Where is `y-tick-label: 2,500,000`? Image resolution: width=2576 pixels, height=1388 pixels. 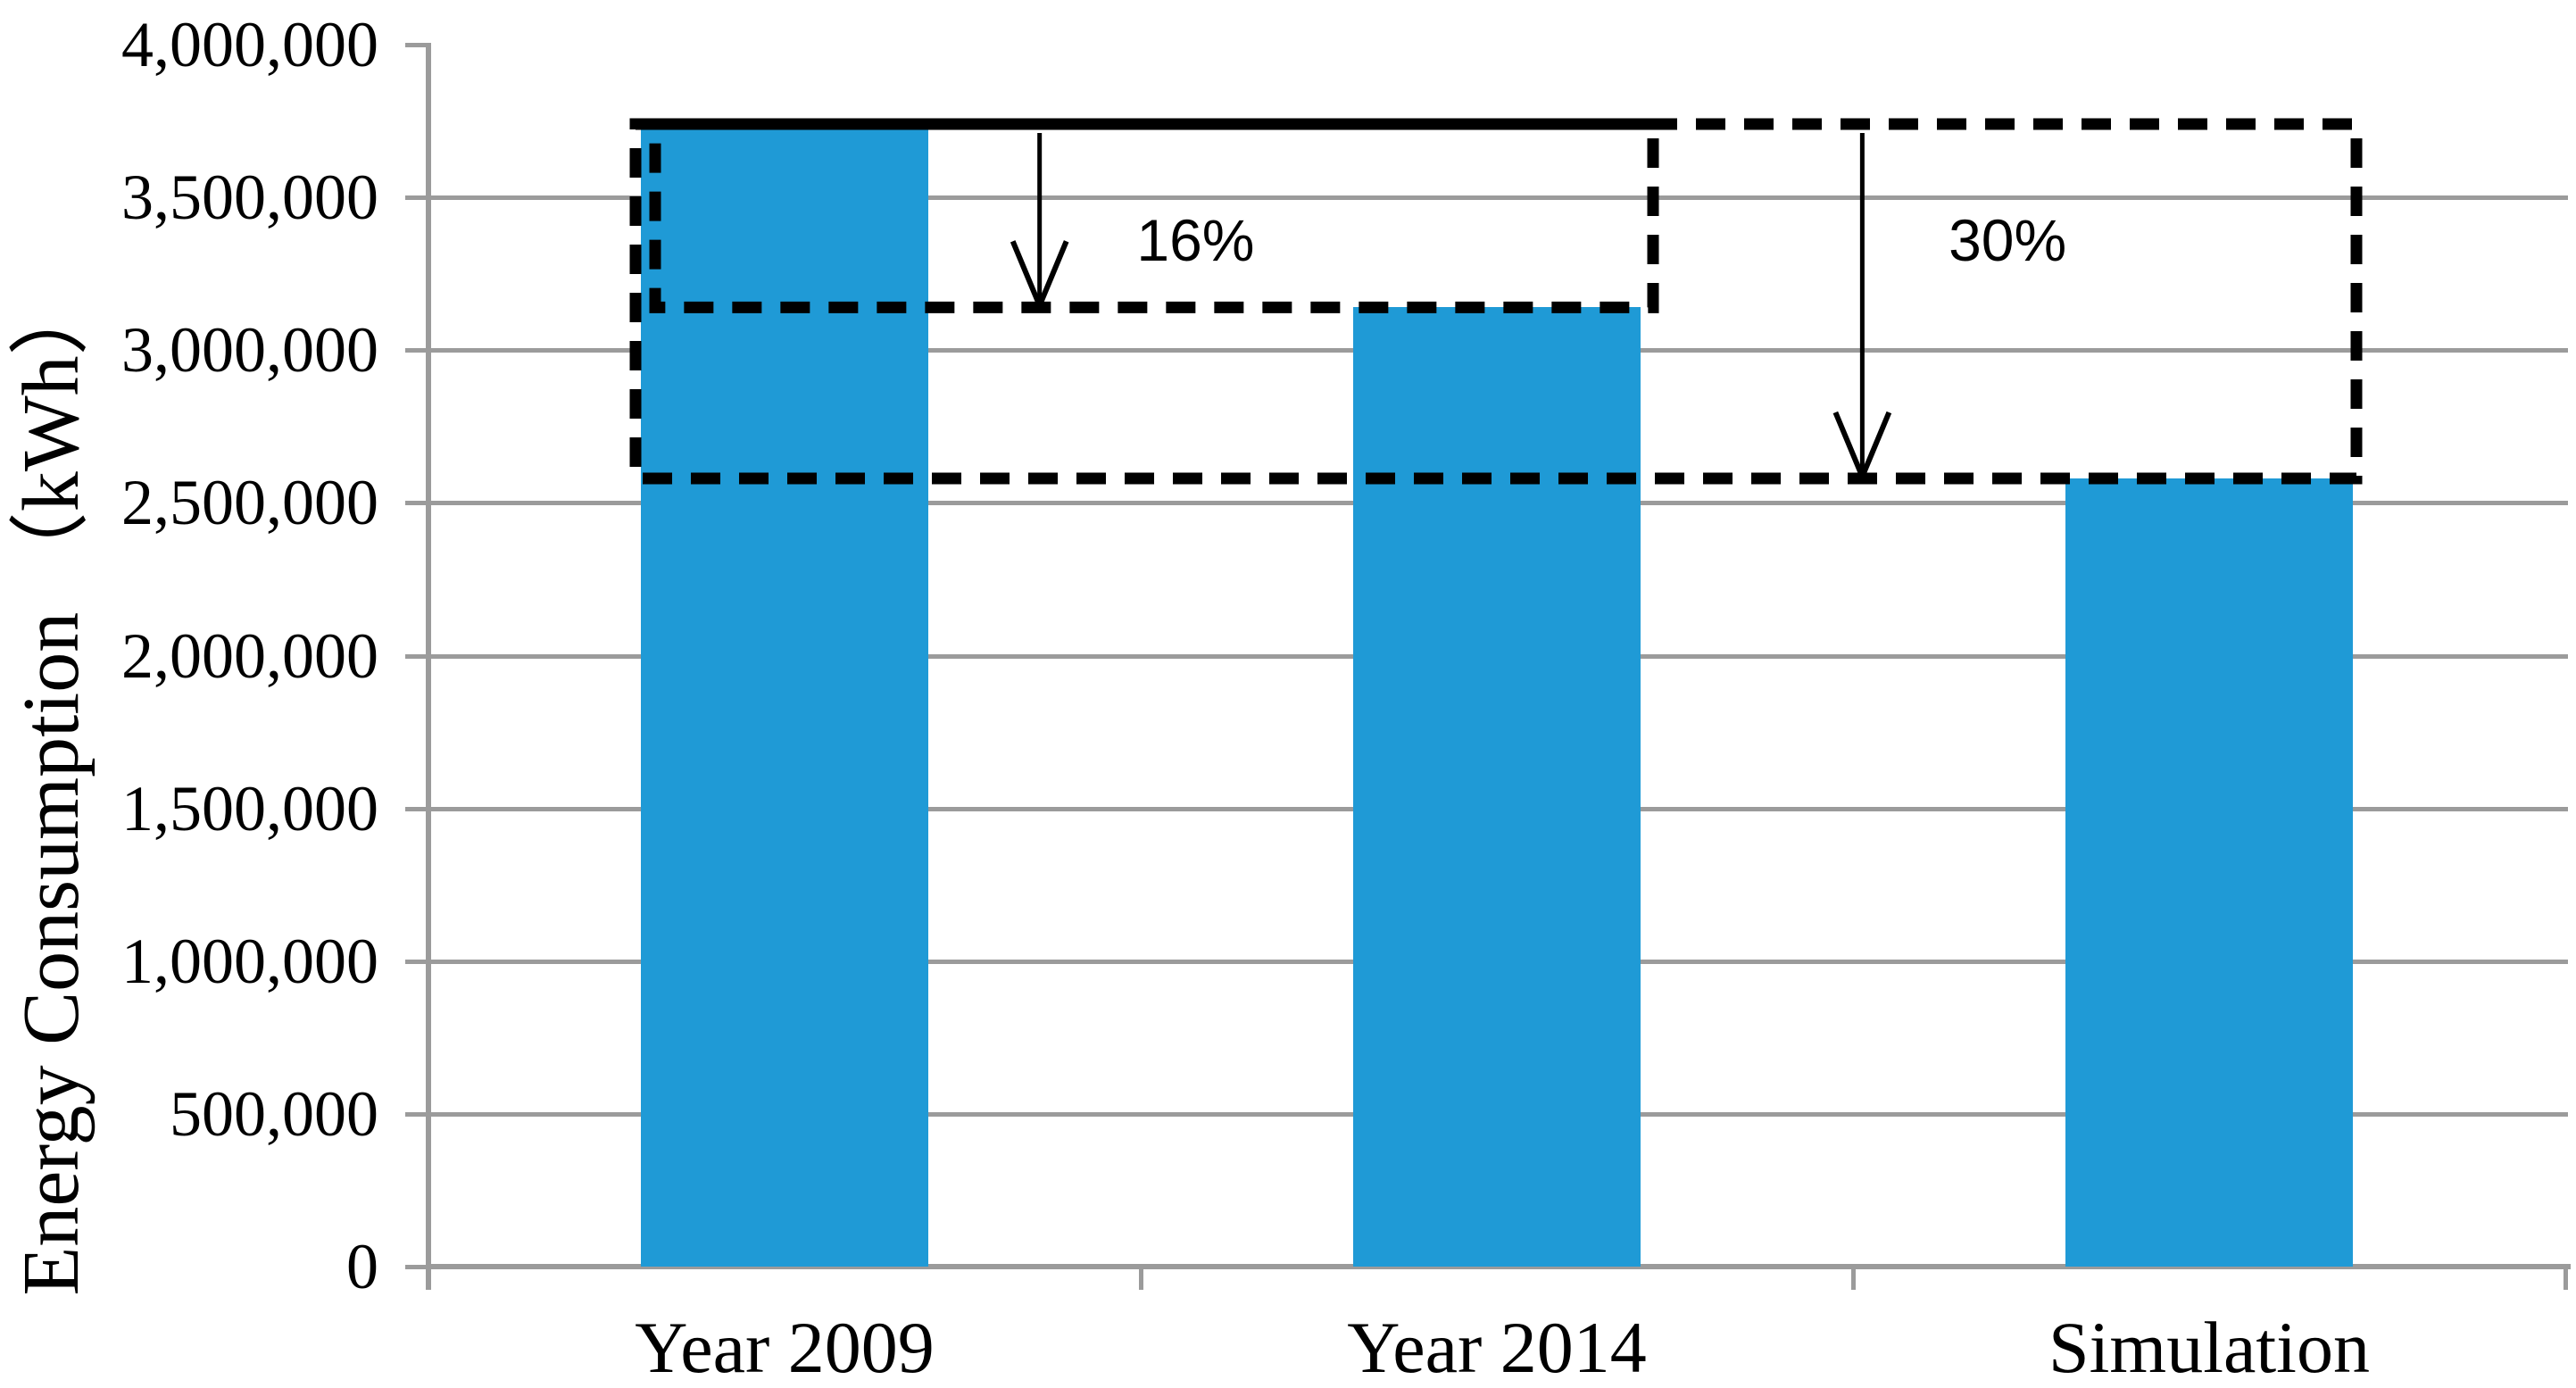
y-tick-label: 2,500,000 is located at coordinates (250, 503).